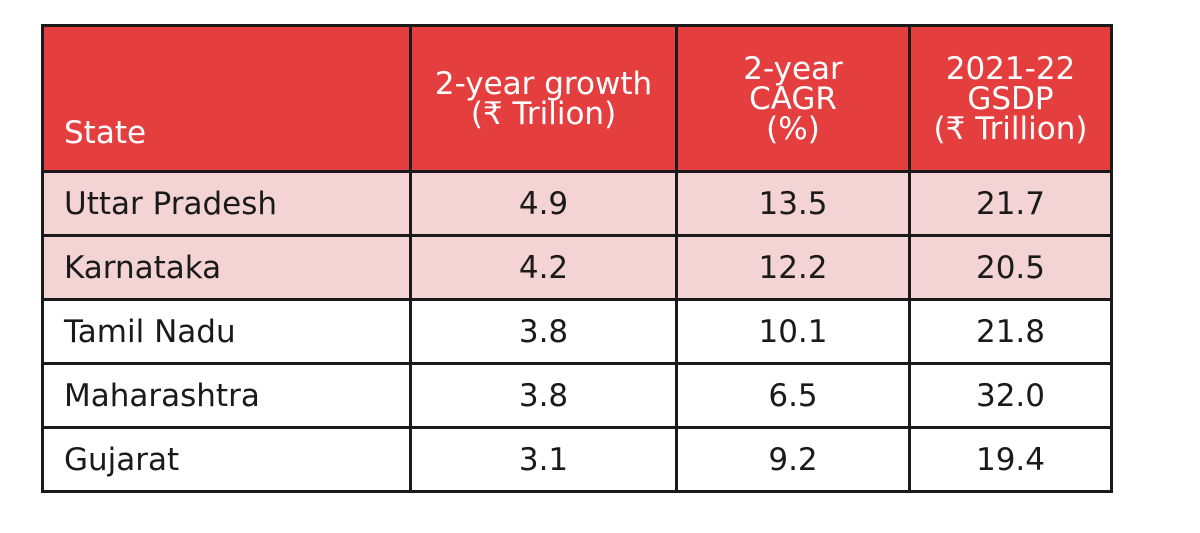 This screenshot has width=1200, height=533. What do you see at coordinates (226, 203) in the screenshot?
I see `cell-state: Uttar Pradesh` at bounding box center [226, 203].